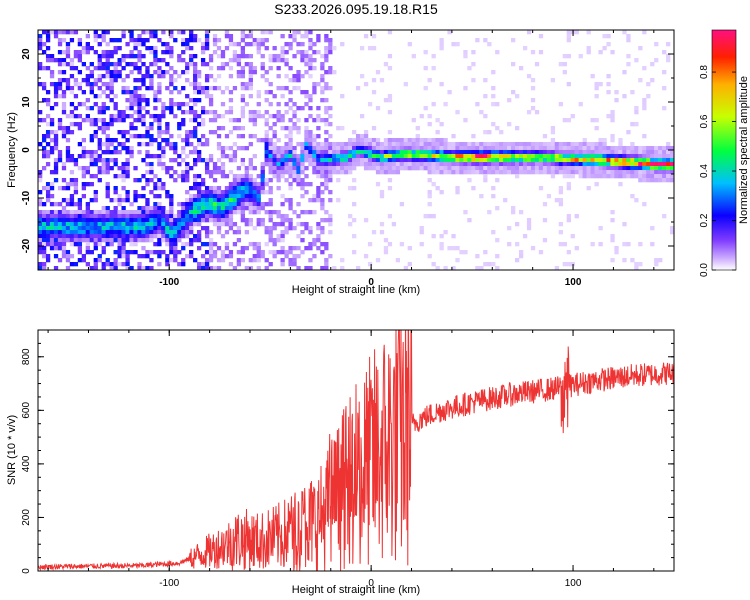  What do you see at coordinates (26, 197) in the screenshot?
I see `spectrogram-y-tick-label: -10` at bounding box center [26, 197].